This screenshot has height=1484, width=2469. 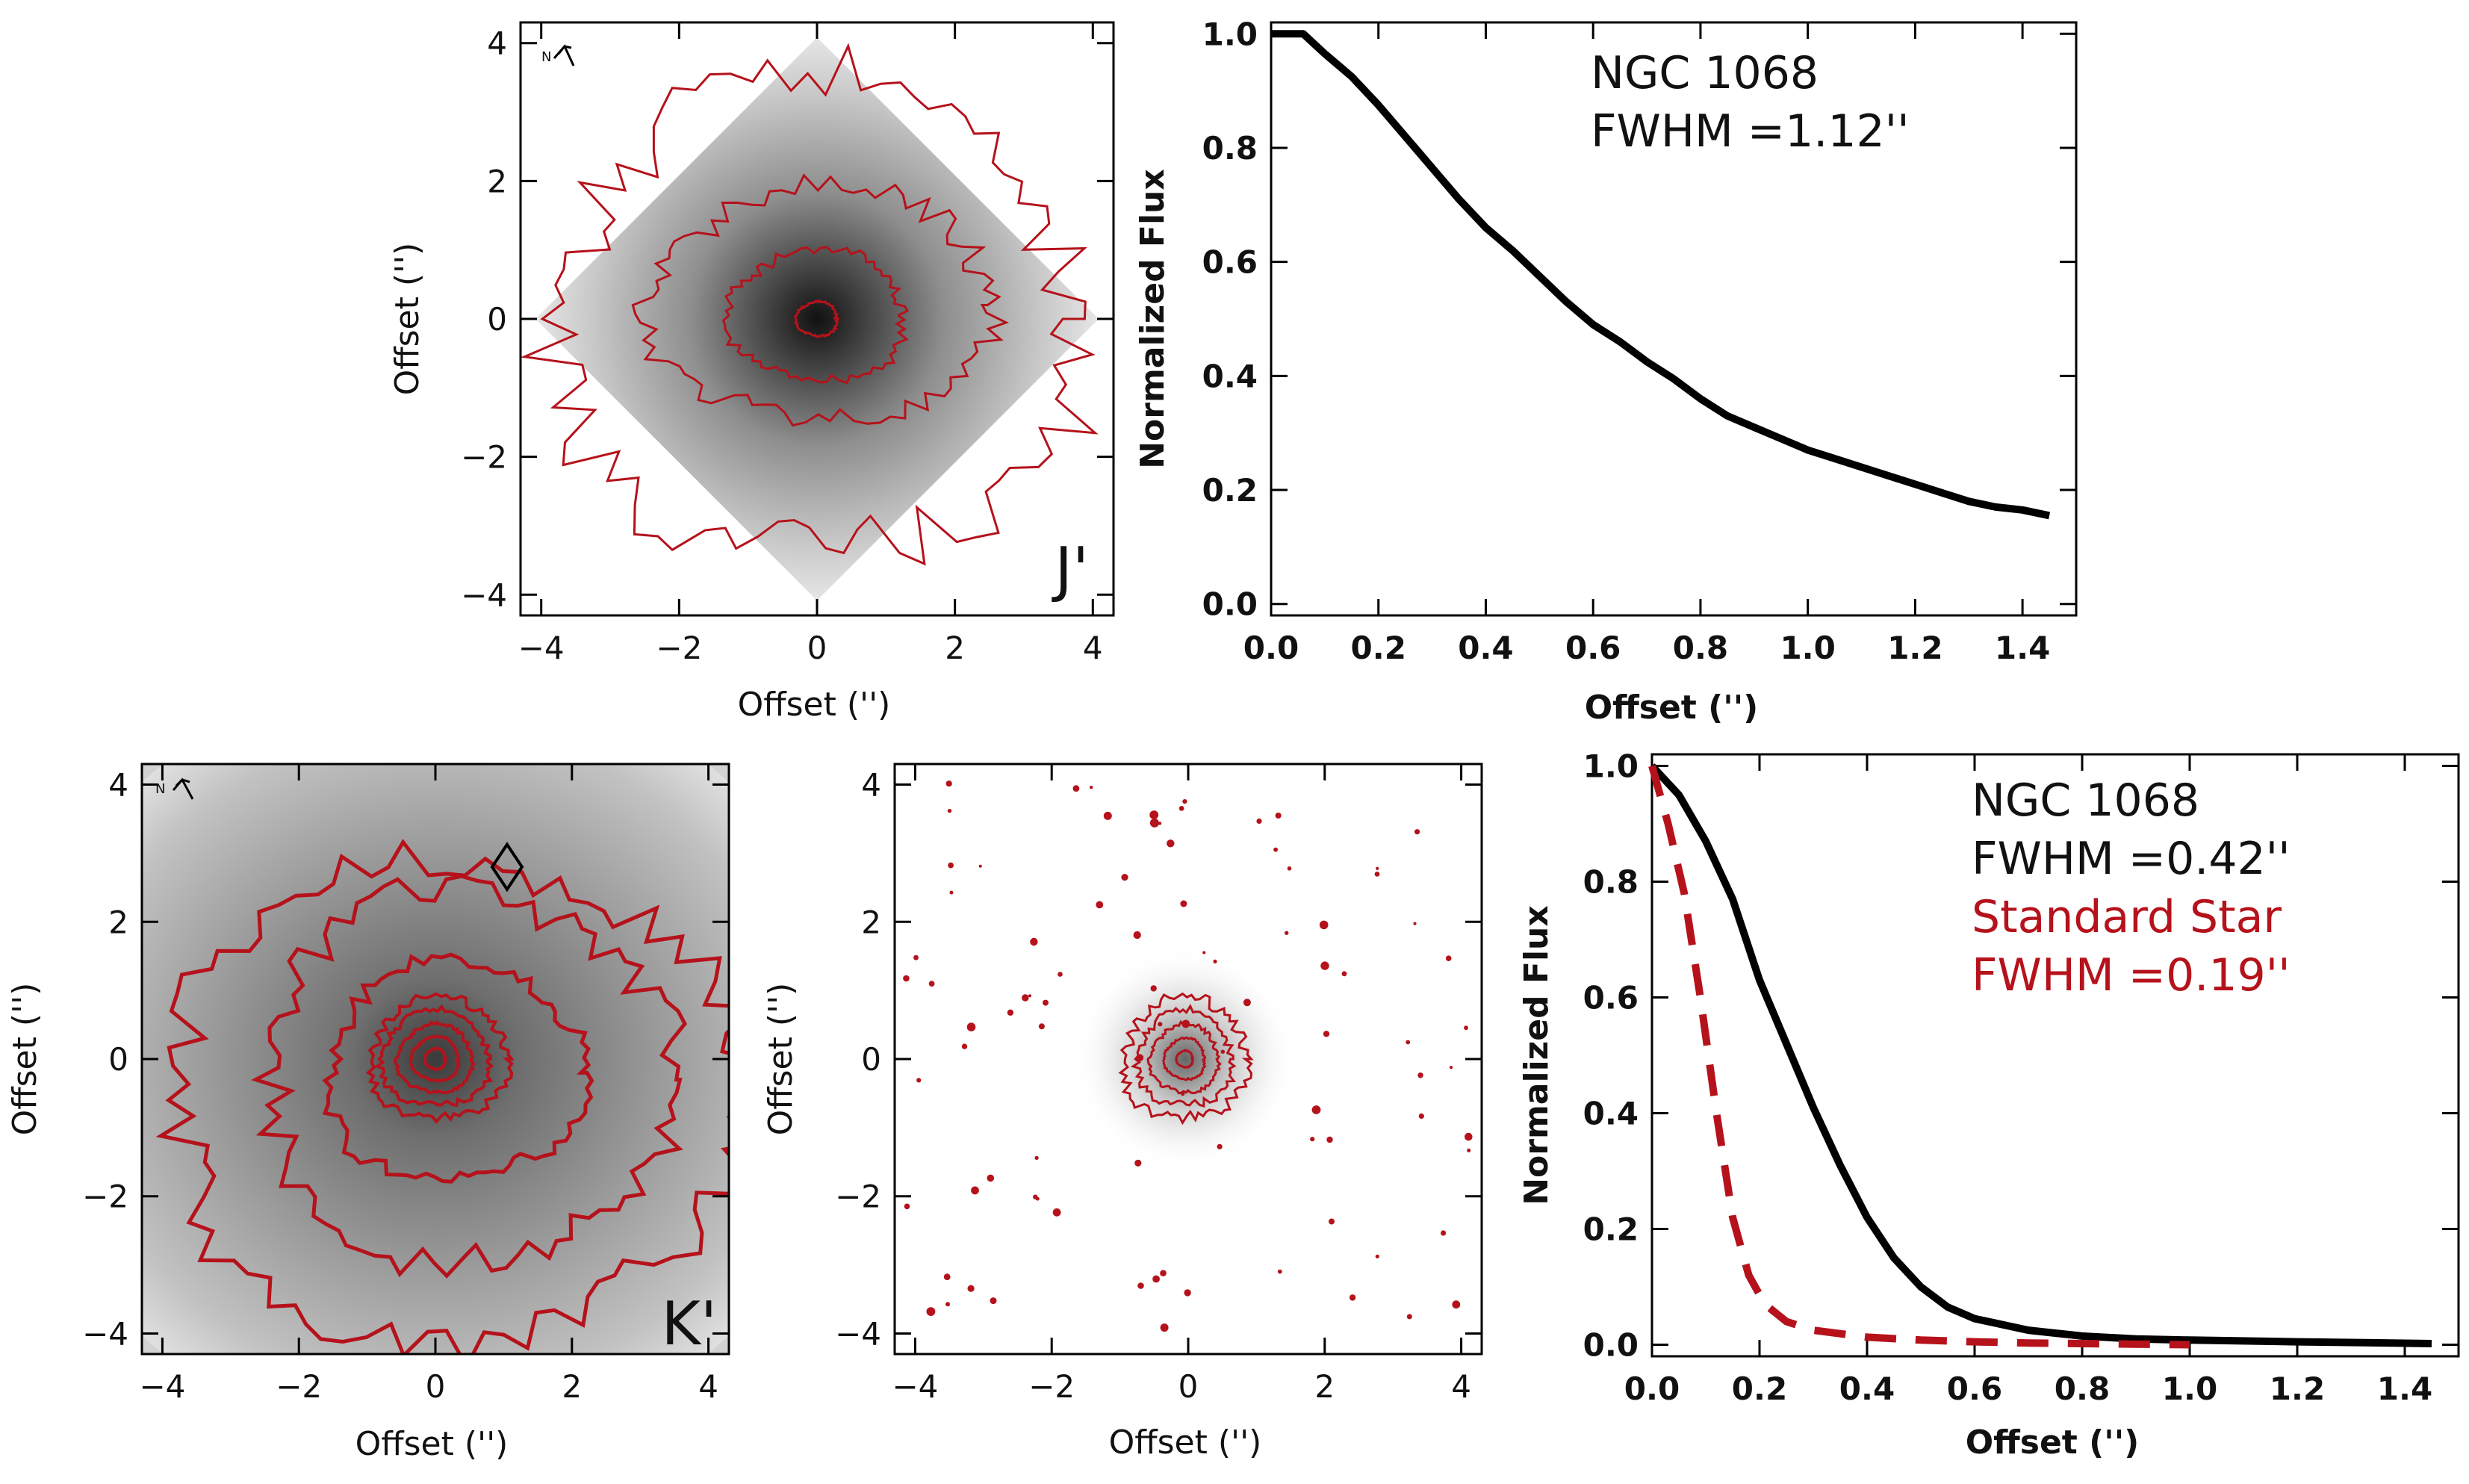 What do you see at coordinates (497, 320) in the screenshot?
I see `y-tick-label: 0` at bounding box center [497, 320].